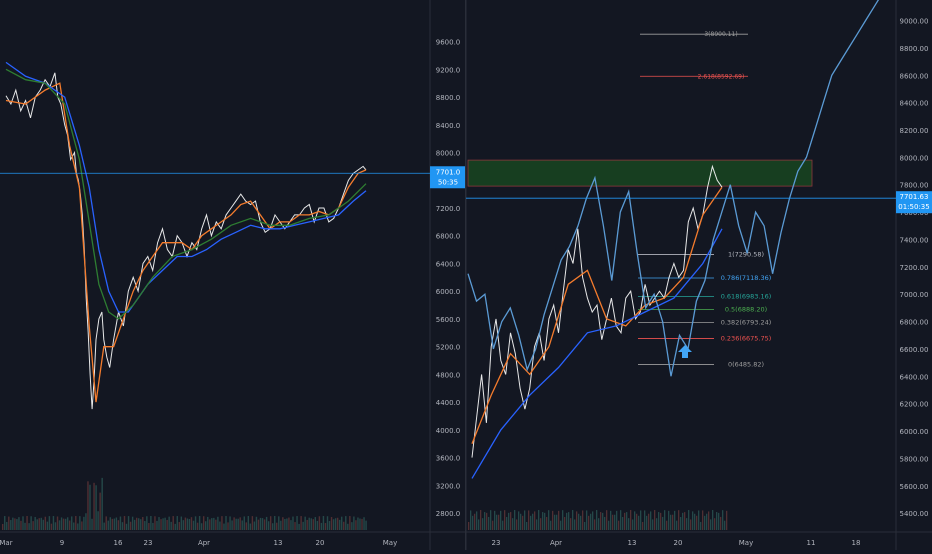 The height and width of the screenshot is (554, 932). Describe the element at coordinates (448, 154) in the screenshot. I see `y-tick-label: 8000.0` at that location.